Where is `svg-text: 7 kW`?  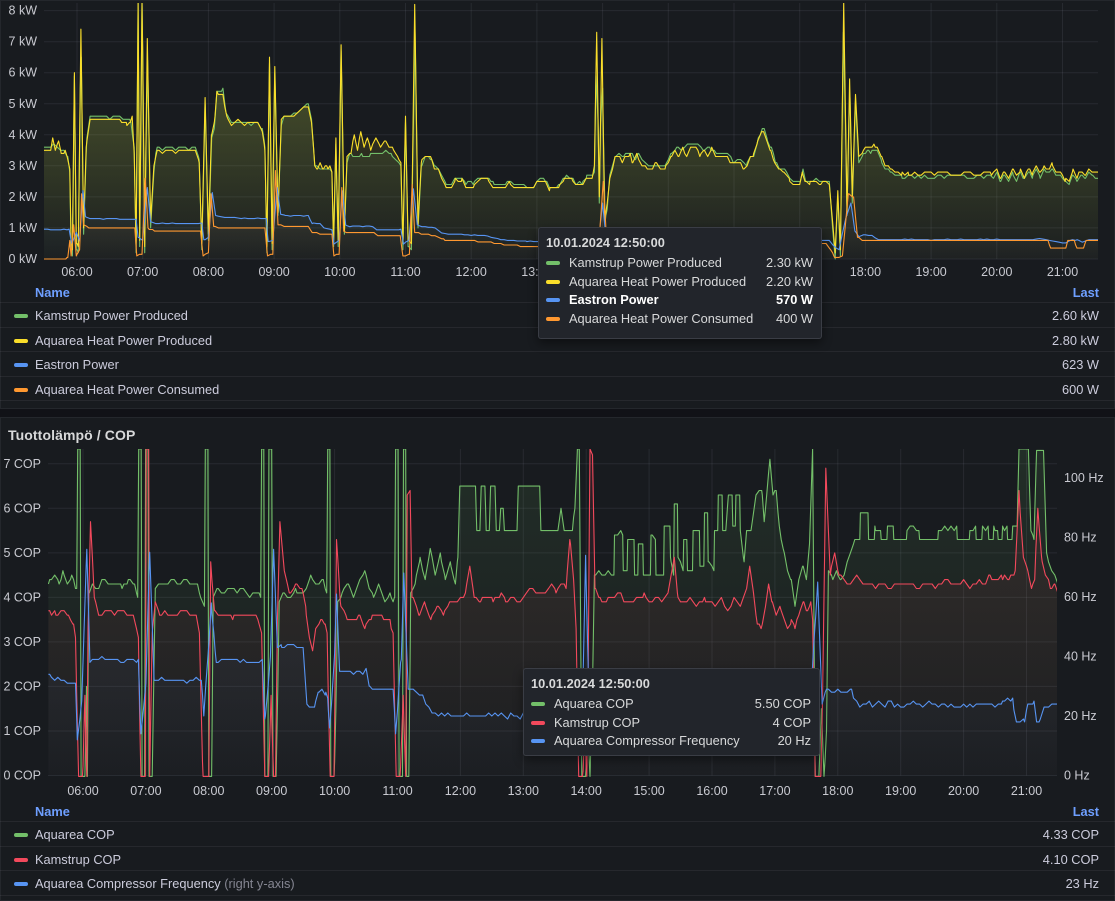 svg-text: 7 kW is located at coordinates (23, 42).